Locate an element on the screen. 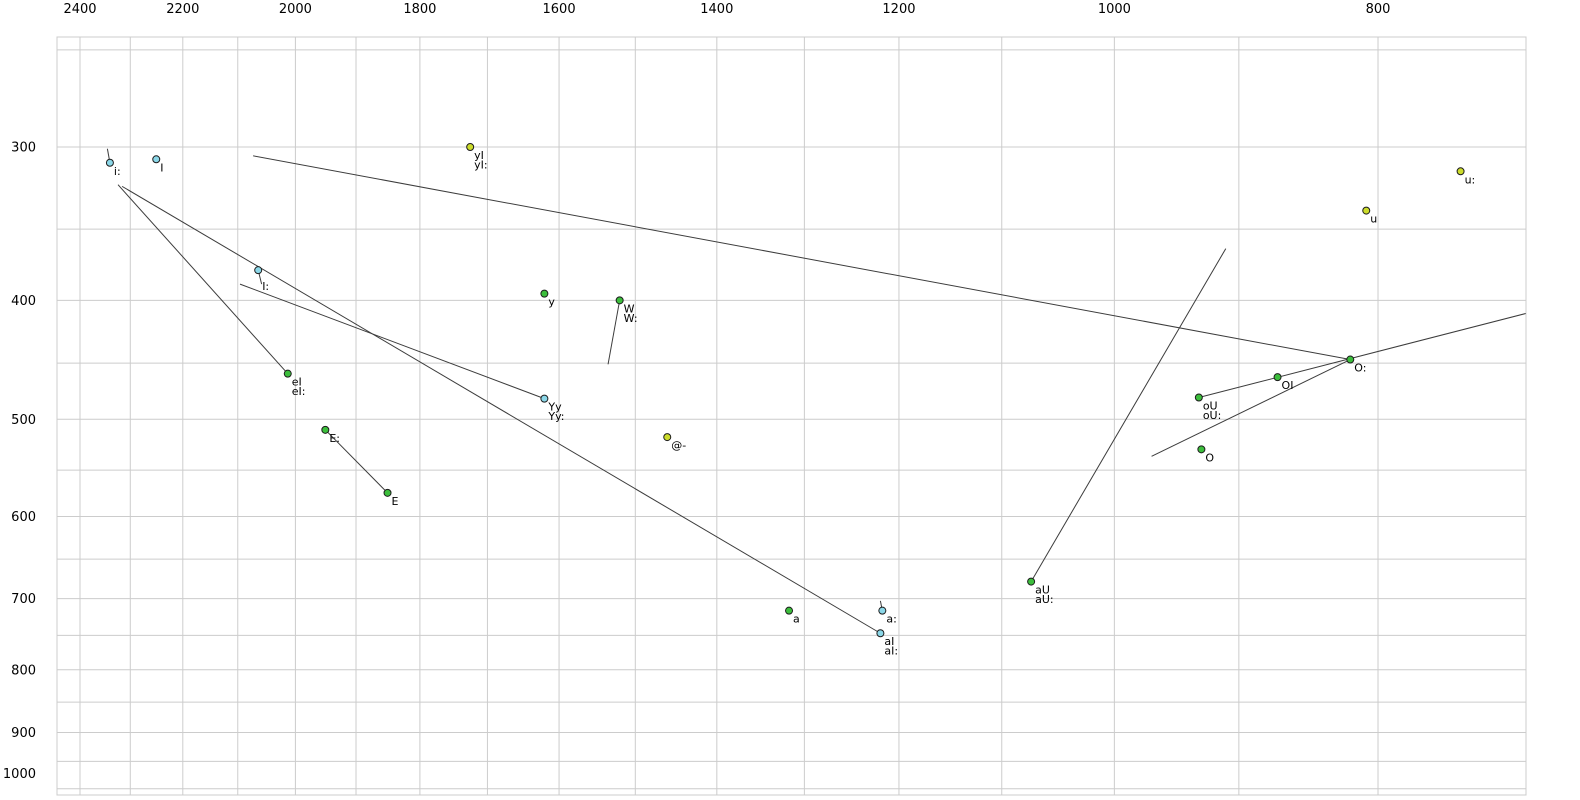  point-label: @- is located at coordinates (678, 445).